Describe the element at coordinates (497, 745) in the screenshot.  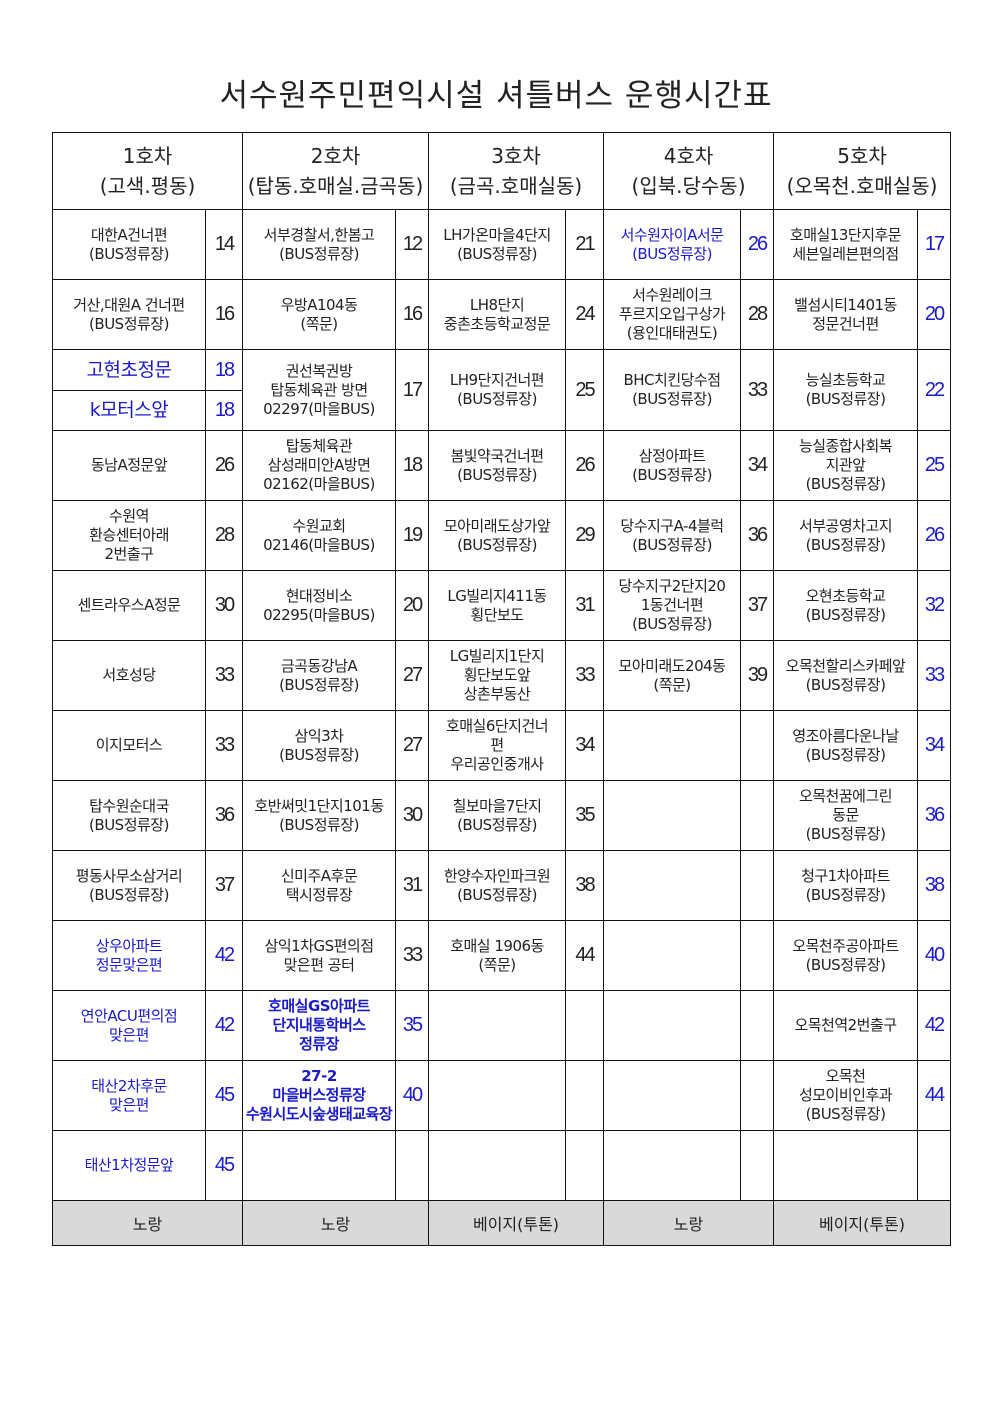
I see `stop-name: 호매실6단지건너 편 우리공인중개사` at that location.